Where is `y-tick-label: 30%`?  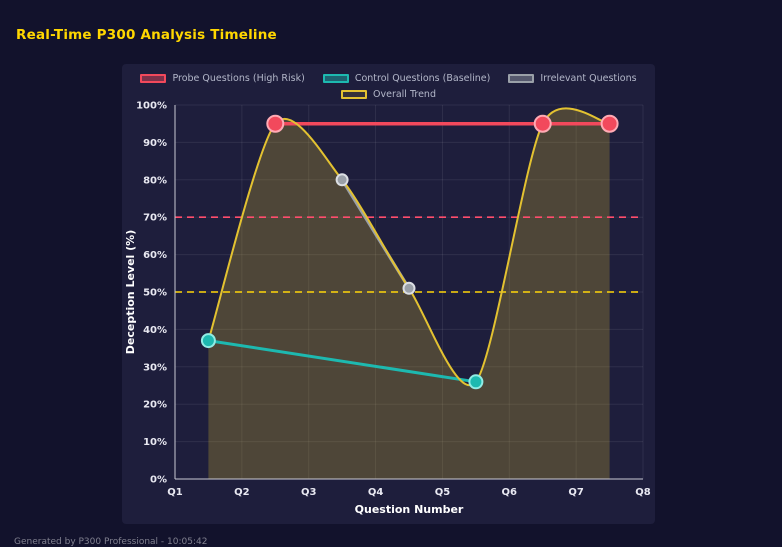
y-tick-label: 30% is located at coordinates (155, 367).